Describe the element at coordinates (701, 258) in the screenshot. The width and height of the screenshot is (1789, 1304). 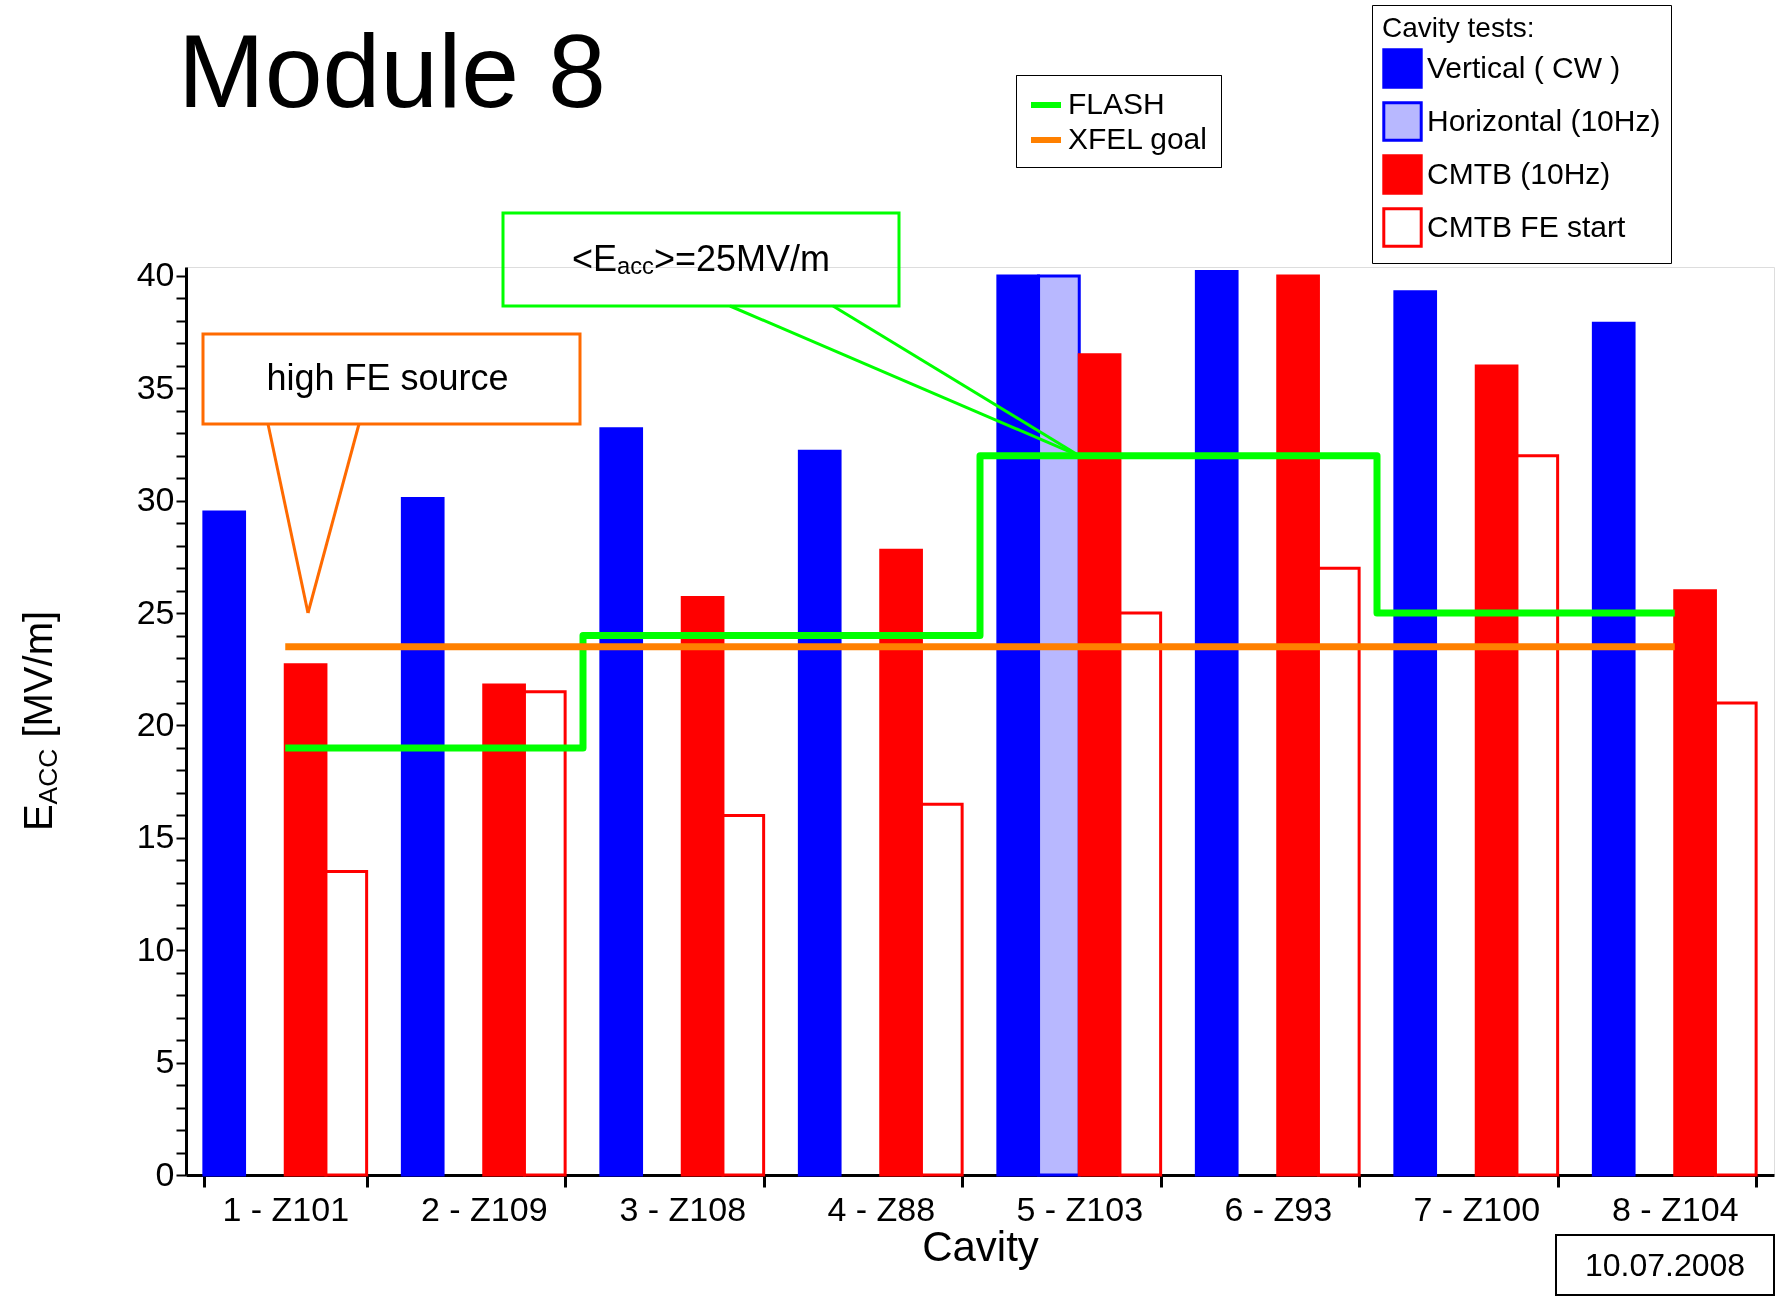
I see `annotation: <Eacc>=25MV/m` at that location.